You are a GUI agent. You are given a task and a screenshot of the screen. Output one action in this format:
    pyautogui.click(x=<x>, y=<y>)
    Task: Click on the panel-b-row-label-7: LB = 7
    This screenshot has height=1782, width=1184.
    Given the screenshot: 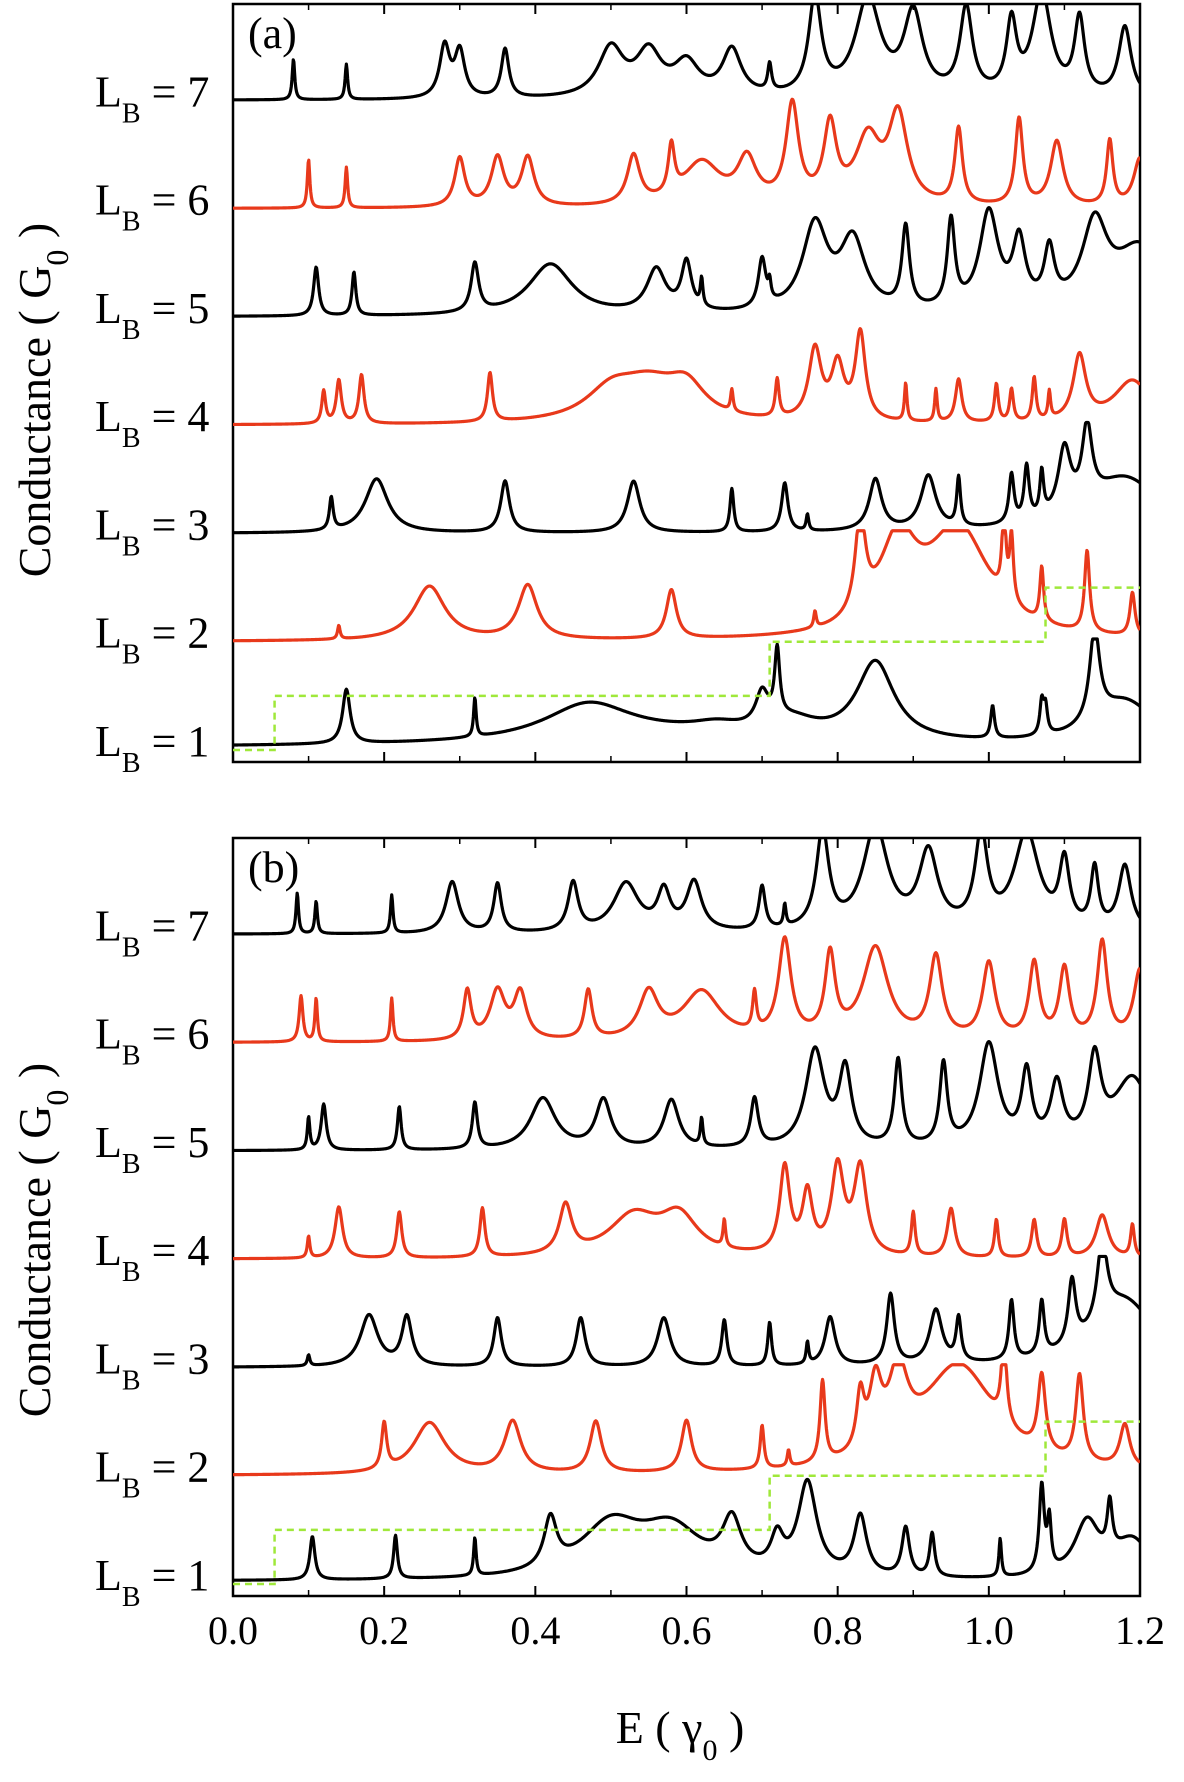 What is the action you would take?
    pyautogui.click(x=152, y=932)
    